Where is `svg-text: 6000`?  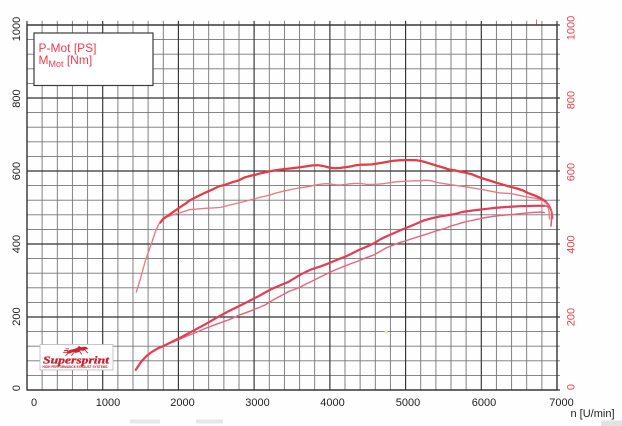
svg-text: 6000 is located at coordinates (484, 403).